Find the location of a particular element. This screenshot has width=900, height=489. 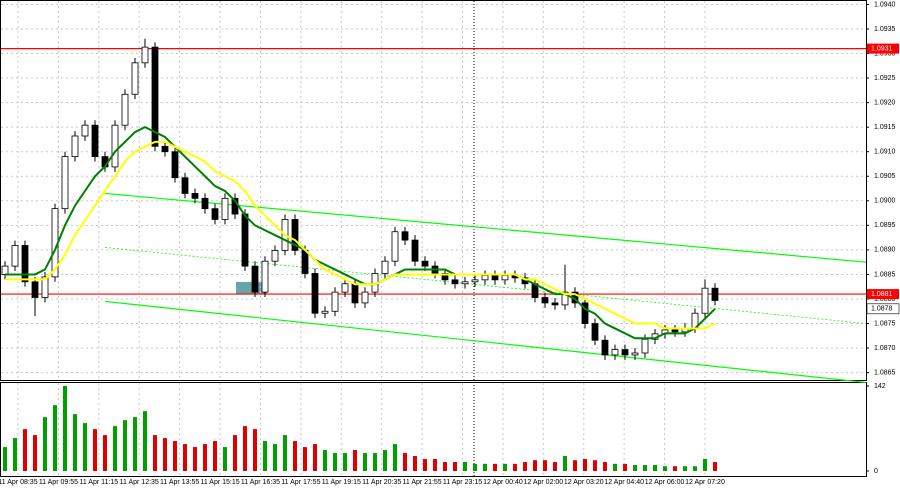

x-tick-label: 12 Apr 03:20 is located at coordinates (584, 482).